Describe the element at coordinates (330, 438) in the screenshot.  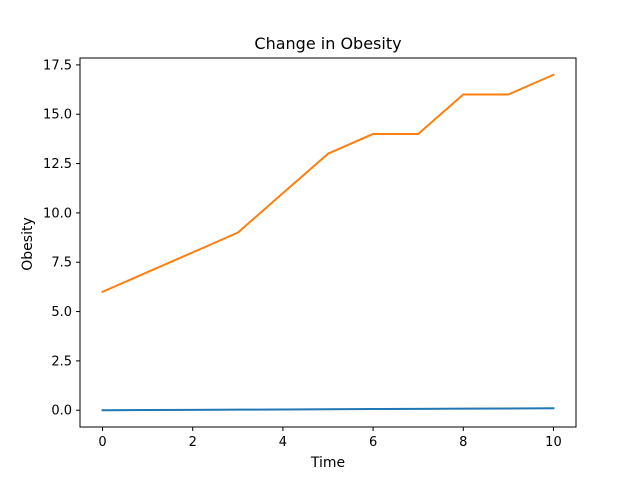
I see `x-axis: 0 2 4 6 8 10` at that location.